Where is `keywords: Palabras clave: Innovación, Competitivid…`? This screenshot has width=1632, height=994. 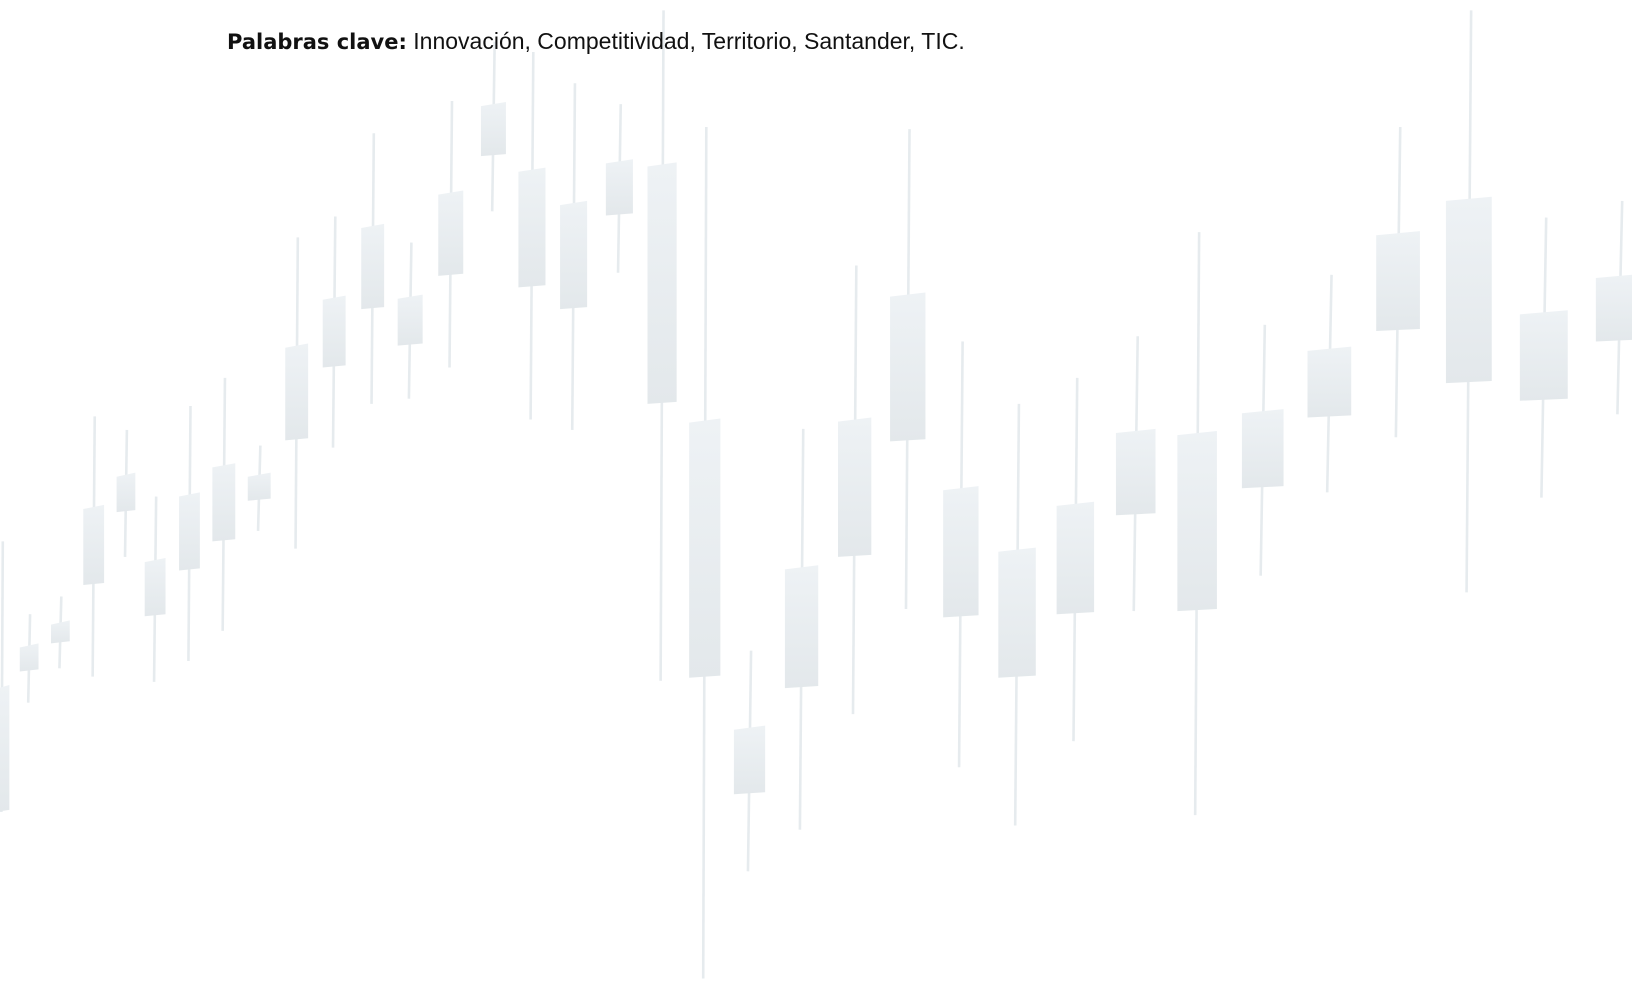 keywords: Palabras clave: Innovación, Competitivid… is located at coordinates (596, 41).